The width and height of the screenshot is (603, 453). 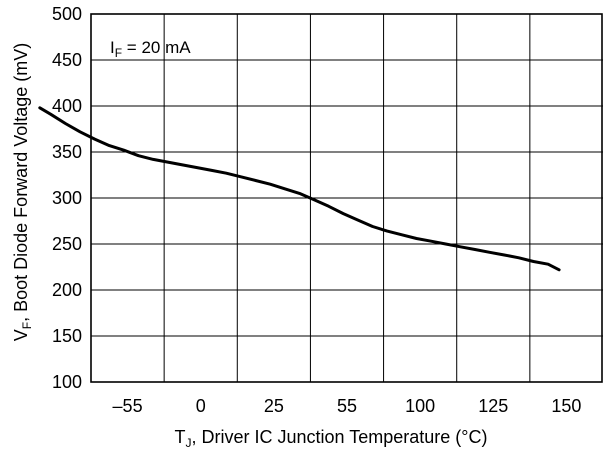 What do you see at coordinates (331, 438) in the screenshot?
I see `x-axis-label: TJ, Driver IC Junction Temperature (°C)` at bounding box center [331, 438].